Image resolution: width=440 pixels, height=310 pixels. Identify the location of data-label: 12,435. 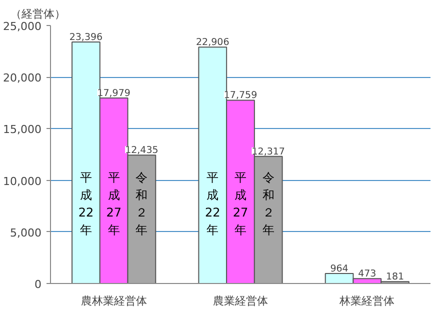
(141, 150).